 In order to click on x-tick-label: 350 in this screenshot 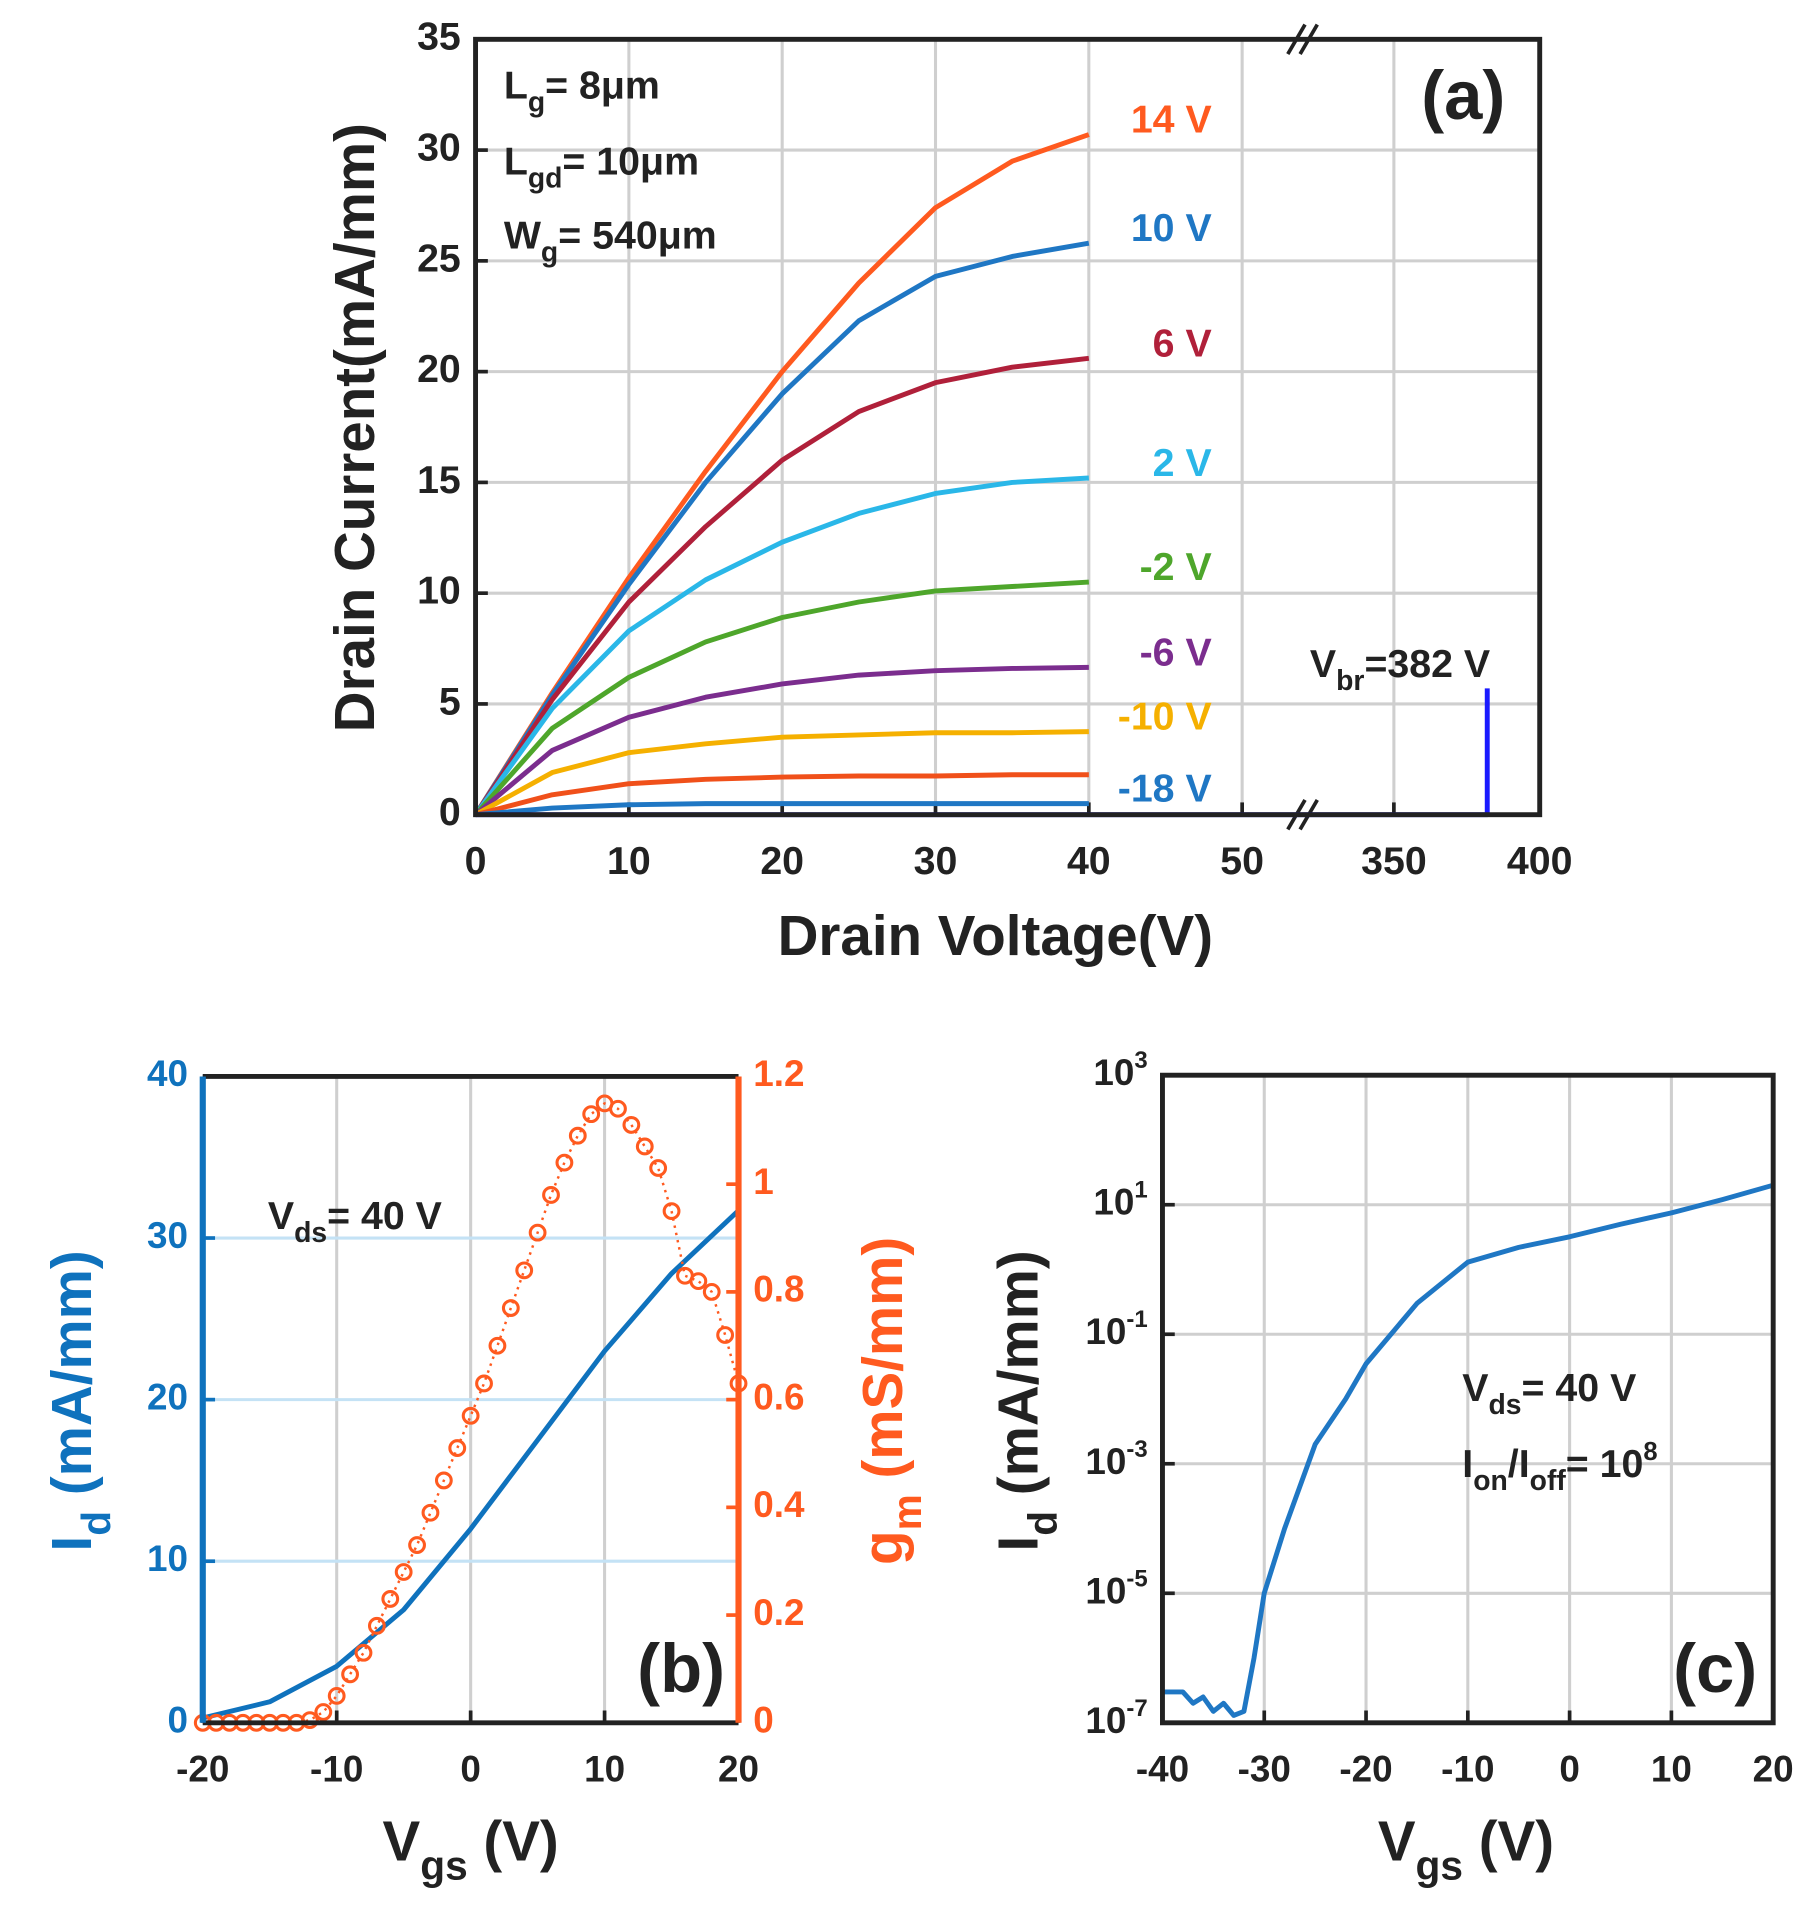, I will do `click(1394, 861)`.